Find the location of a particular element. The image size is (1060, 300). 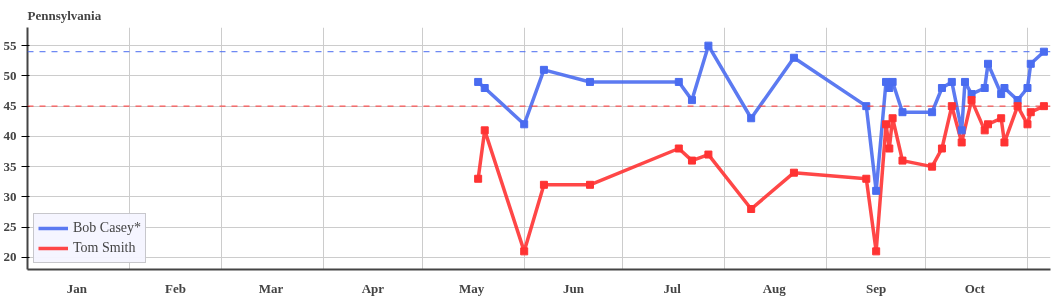

x-tick-label: Sep is located at coordinates (876, 288).